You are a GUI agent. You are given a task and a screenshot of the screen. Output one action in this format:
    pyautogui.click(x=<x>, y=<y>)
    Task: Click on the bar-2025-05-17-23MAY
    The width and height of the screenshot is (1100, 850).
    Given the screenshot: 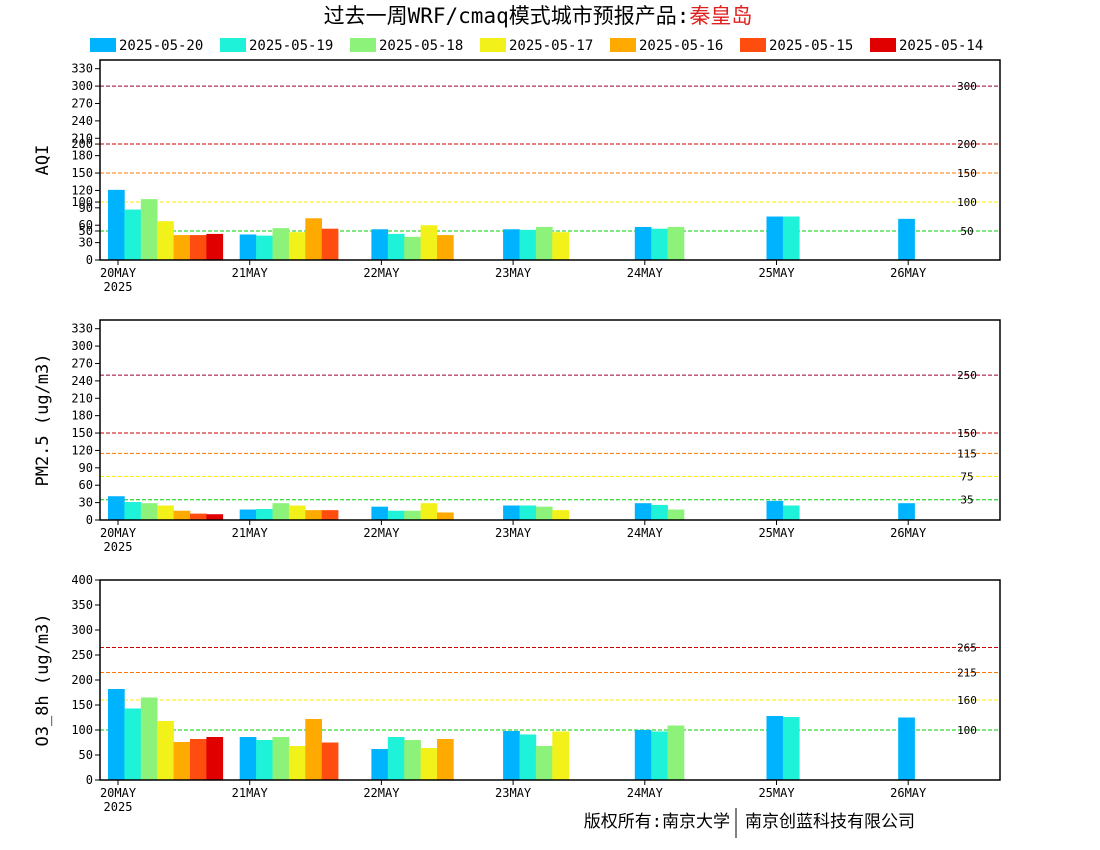 What is the action you would take?
    pyautogui.click(x=560, y=515)
    